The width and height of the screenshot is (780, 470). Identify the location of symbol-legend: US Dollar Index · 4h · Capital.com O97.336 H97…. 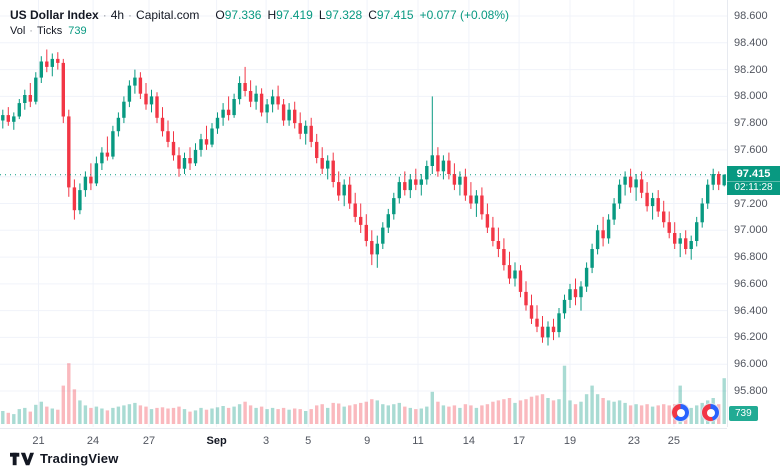
(259, 15).